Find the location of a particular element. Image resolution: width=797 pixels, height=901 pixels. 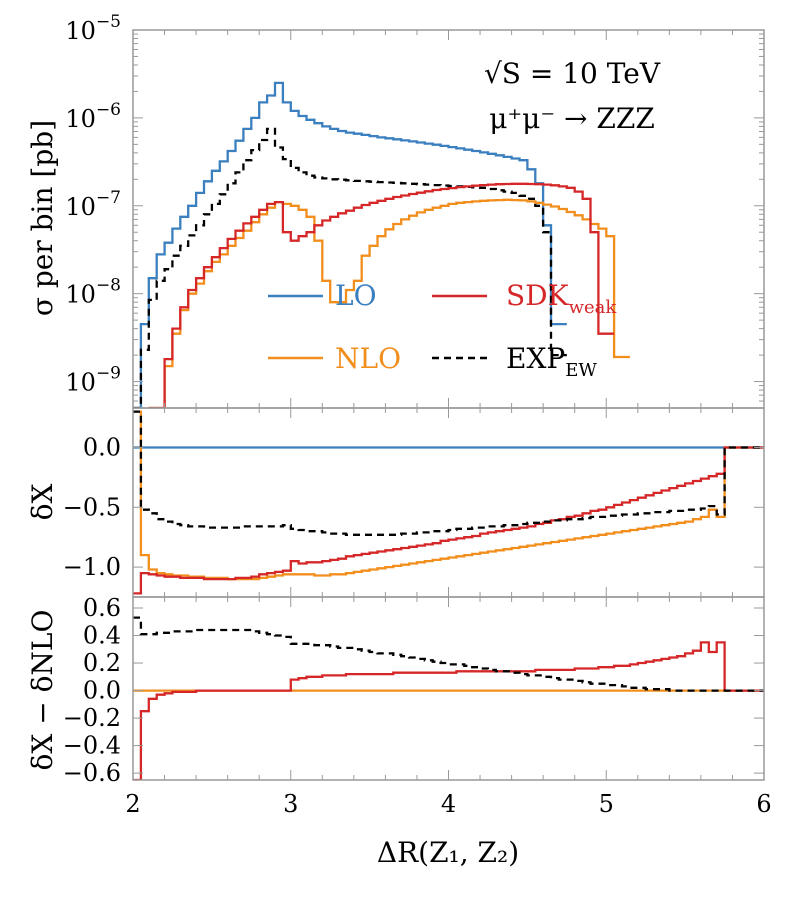

annotation-process: μ⁺μ⁻ → ZZZ is located at coordinates (572, 118).